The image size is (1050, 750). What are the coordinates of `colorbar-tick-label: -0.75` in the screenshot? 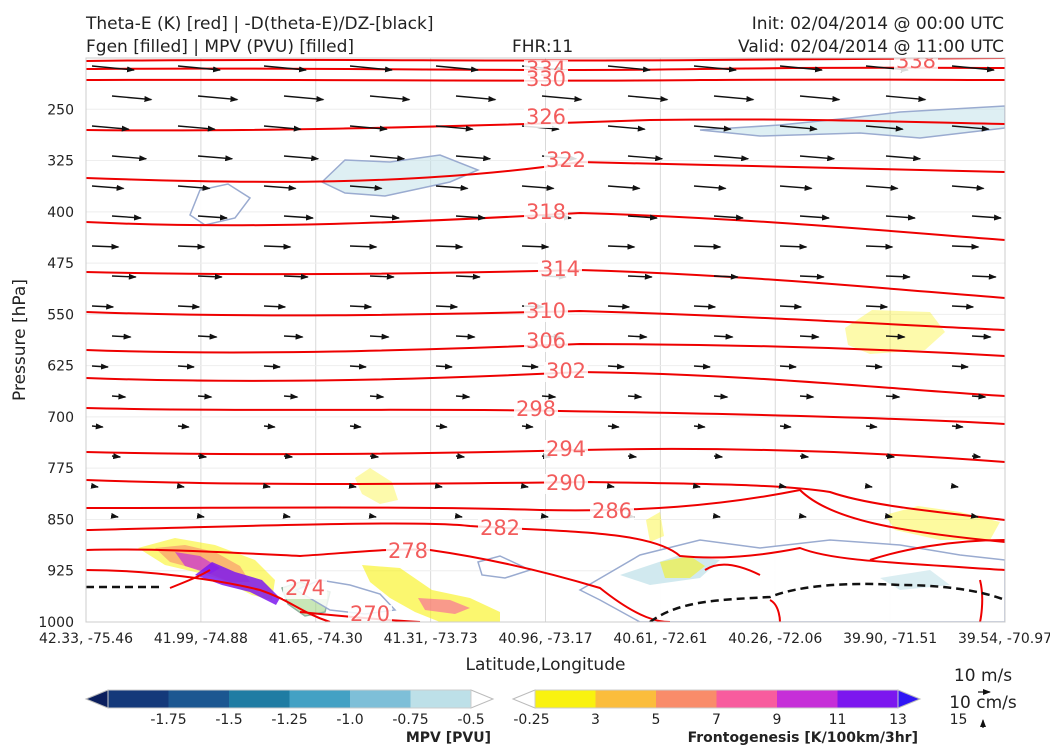 It's located at (410, 720).